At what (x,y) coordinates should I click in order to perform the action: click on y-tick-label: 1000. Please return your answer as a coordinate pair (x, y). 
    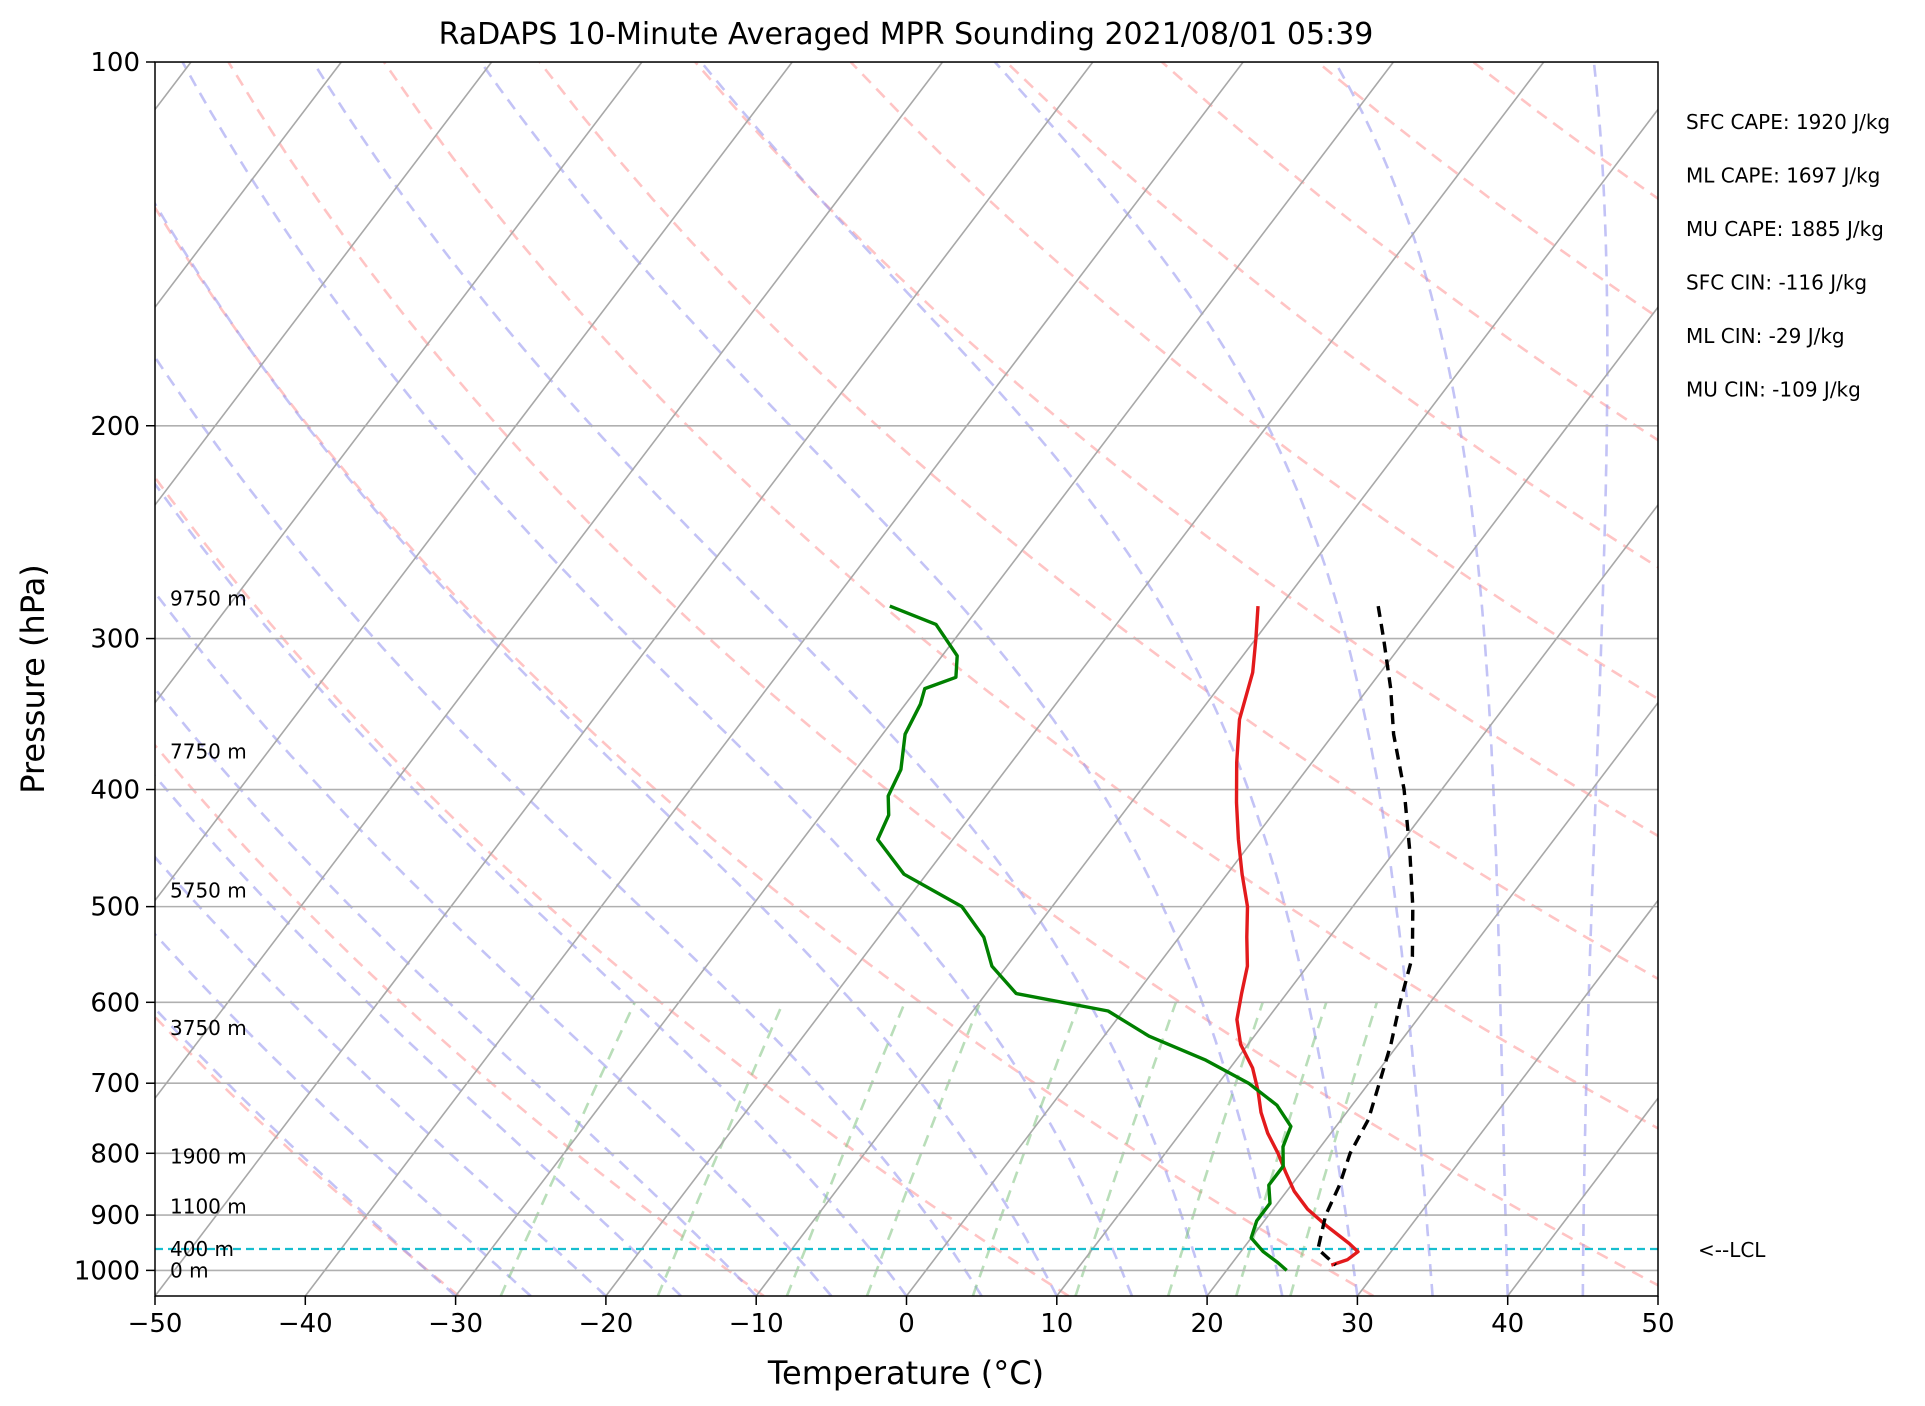
    Looking at the image, I should click on (107, 1271).